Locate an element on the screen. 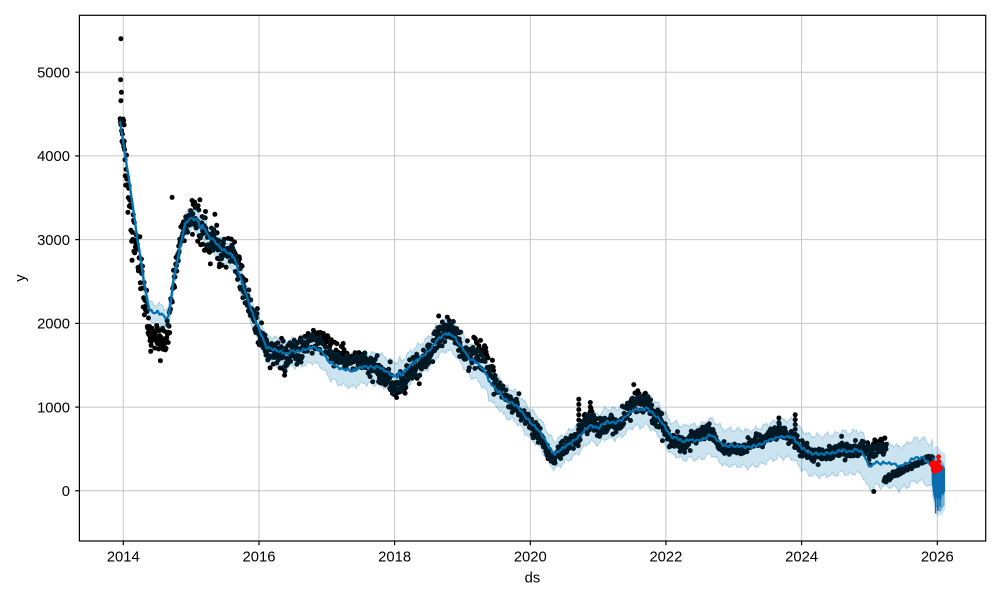 Image resolution: width=1000 pixels, height=600 pixels. svg-text: 2014 is located at coordinates (123, 558).